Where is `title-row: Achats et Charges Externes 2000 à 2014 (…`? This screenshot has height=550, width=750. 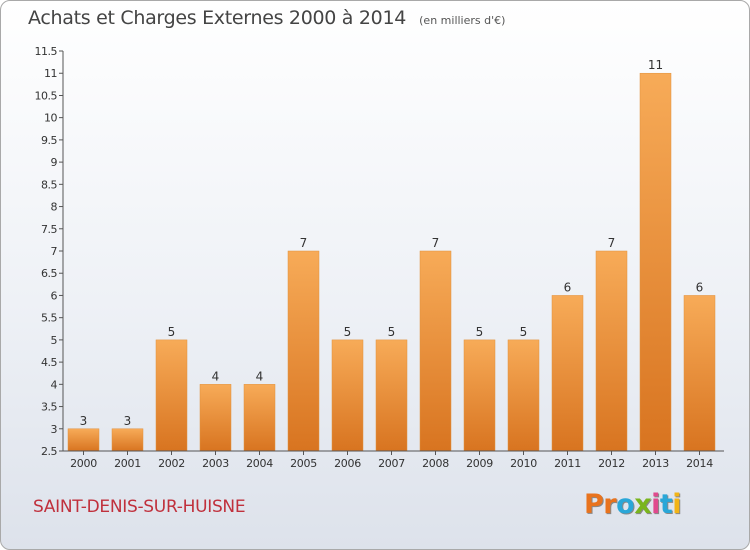 title-row: Achats et Charges Externes 2000 à 2014 (… is located at coordinates (266, 18).